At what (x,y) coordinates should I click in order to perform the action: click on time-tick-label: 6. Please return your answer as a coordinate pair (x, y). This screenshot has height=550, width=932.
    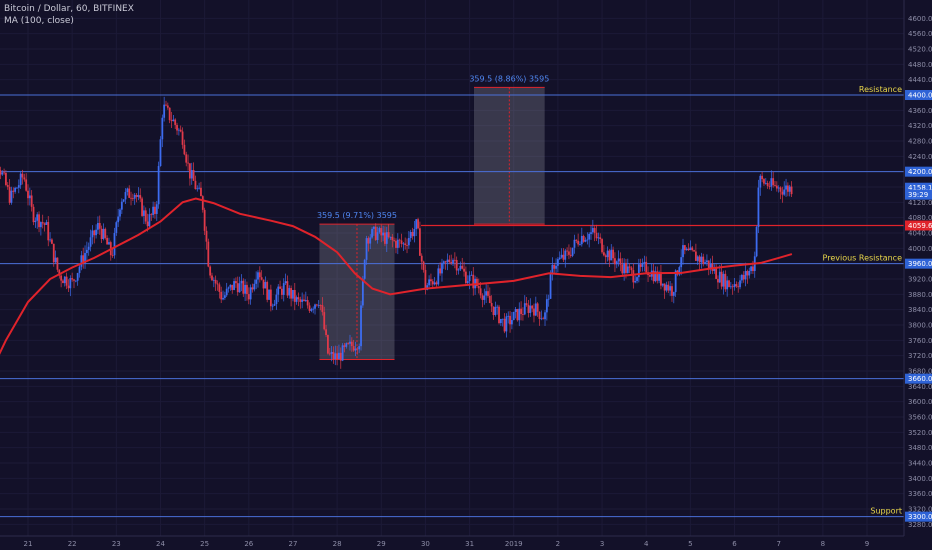
    Looking at the image, I should click on (734, 544).